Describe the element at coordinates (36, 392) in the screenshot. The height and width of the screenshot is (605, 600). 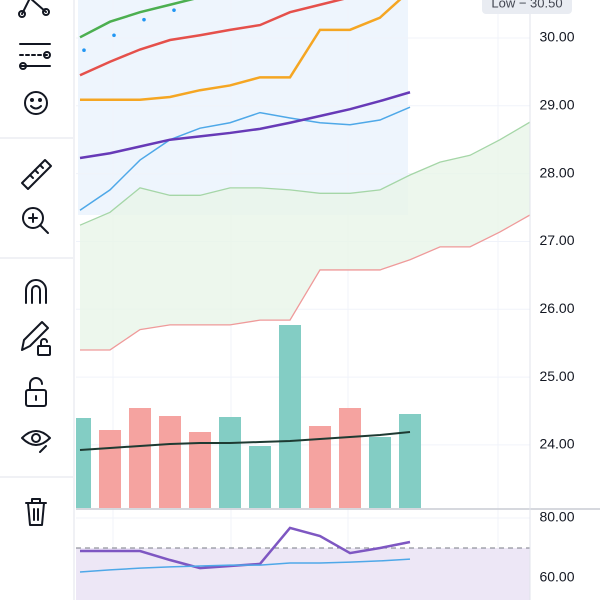
I see `lock-tool` at that location.